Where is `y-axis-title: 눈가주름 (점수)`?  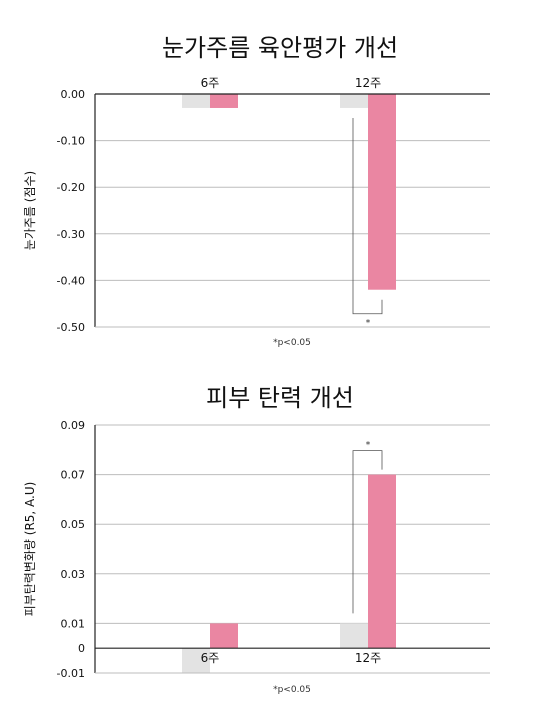
y-axis-title: 눈가주름 (점수) is located at coordinates (30, 210).